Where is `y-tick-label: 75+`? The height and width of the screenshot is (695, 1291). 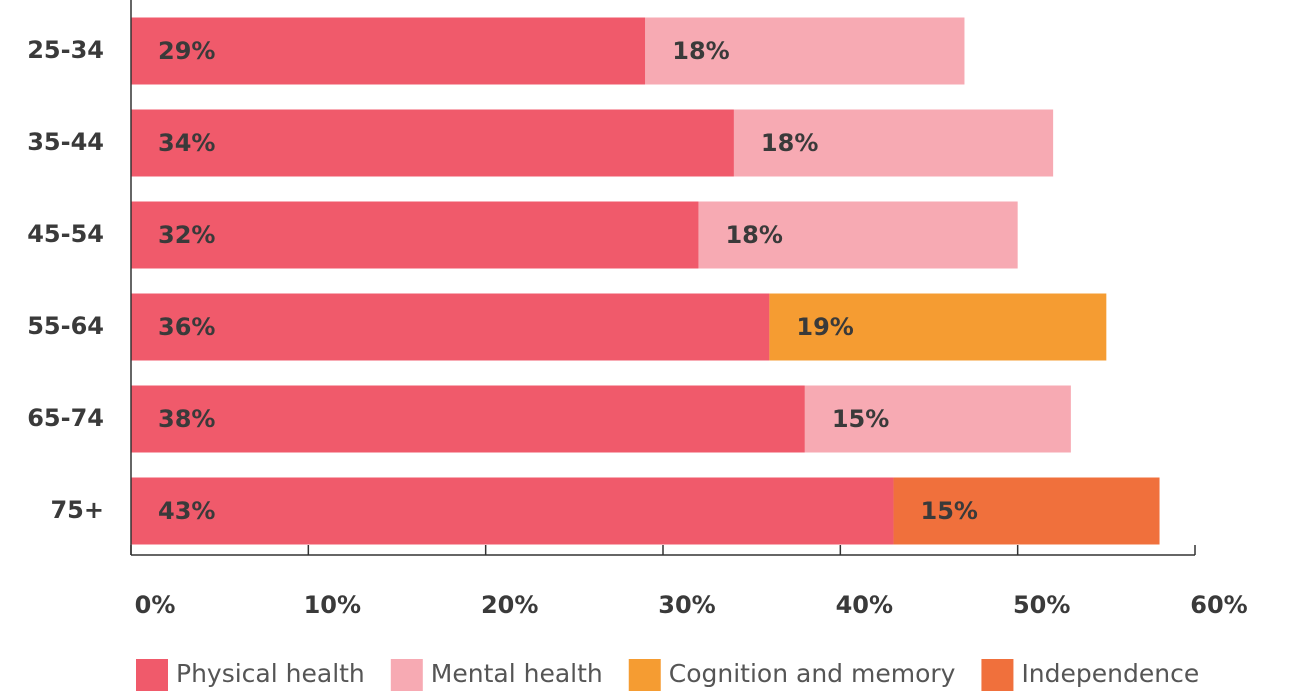
y-tick-label: 75+ is located at coordinates (77, 510).